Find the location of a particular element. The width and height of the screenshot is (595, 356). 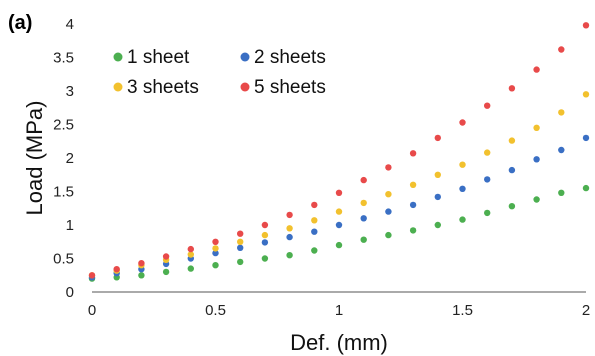

y-tick-label: 0 is located at coordinates (70, 292).